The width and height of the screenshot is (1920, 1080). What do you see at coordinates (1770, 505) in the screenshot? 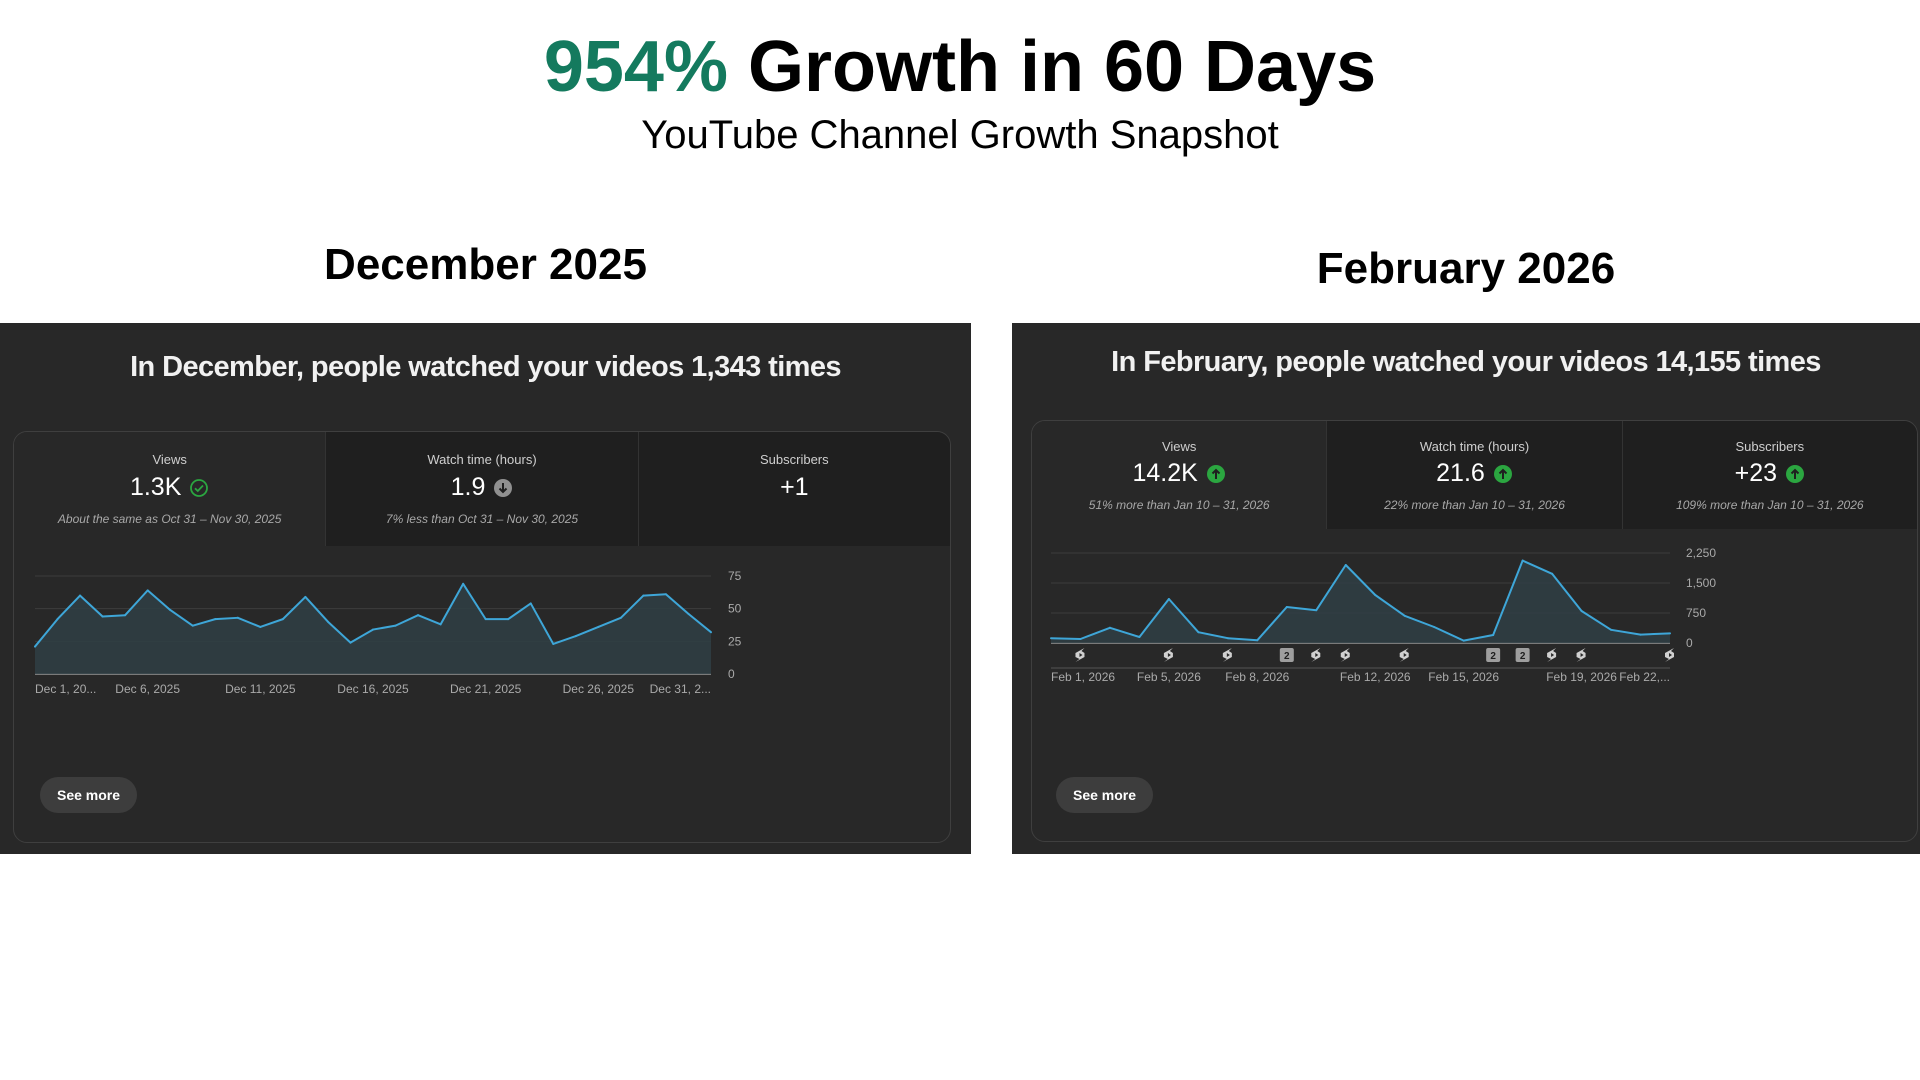
I see `metric-note: 109% more than Jan 10 – 31, 2026` at bounding box center [1770, 505].